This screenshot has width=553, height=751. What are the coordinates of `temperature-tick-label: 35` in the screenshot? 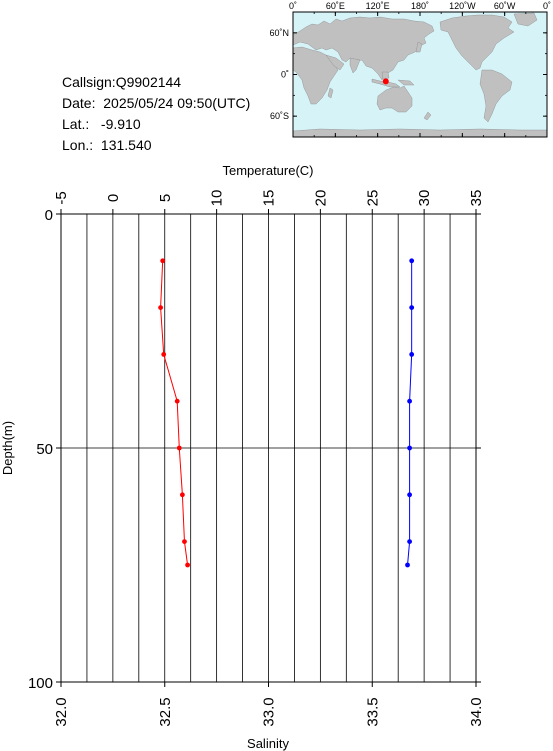 It's located at (476, 198).